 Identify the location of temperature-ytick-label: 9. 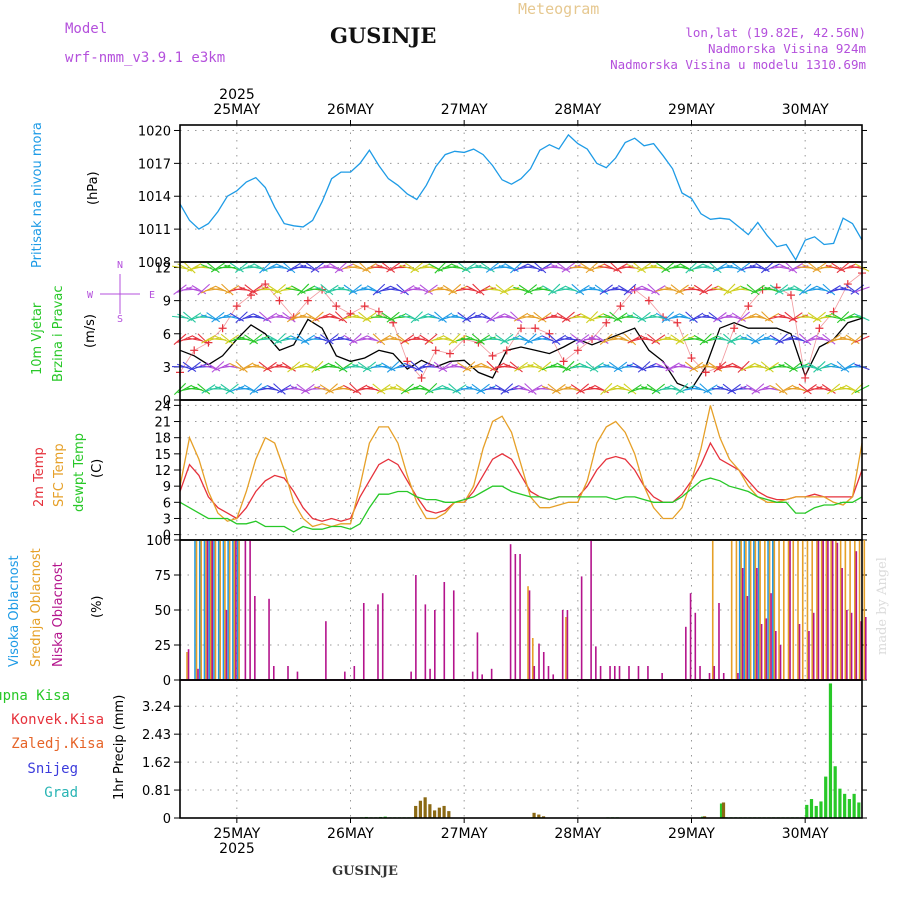
(167, 487).